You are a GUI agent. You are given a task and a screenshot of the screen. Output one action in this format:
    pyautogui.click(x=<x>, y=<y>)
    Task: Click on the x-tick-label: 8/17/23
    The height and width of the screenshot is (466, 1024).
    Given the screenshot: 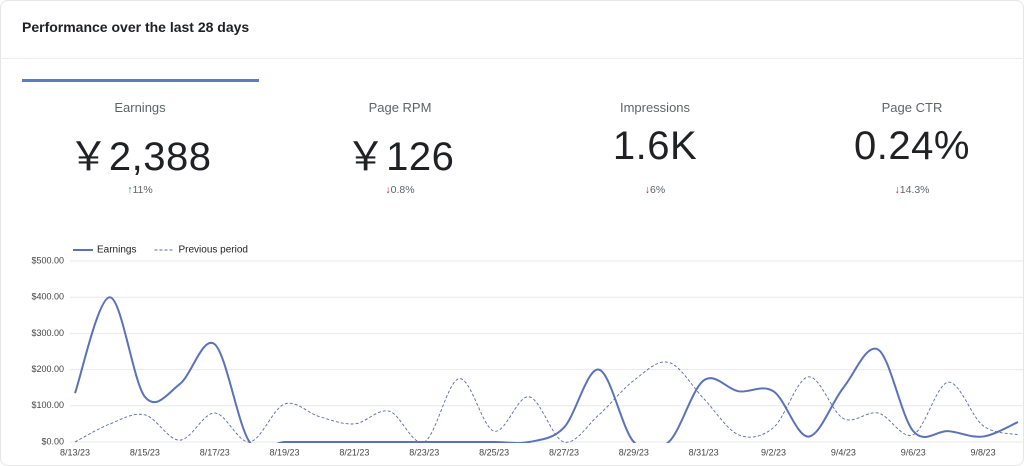 What is the action you would take?
    pyautogui.click(x=215, y=452)
    